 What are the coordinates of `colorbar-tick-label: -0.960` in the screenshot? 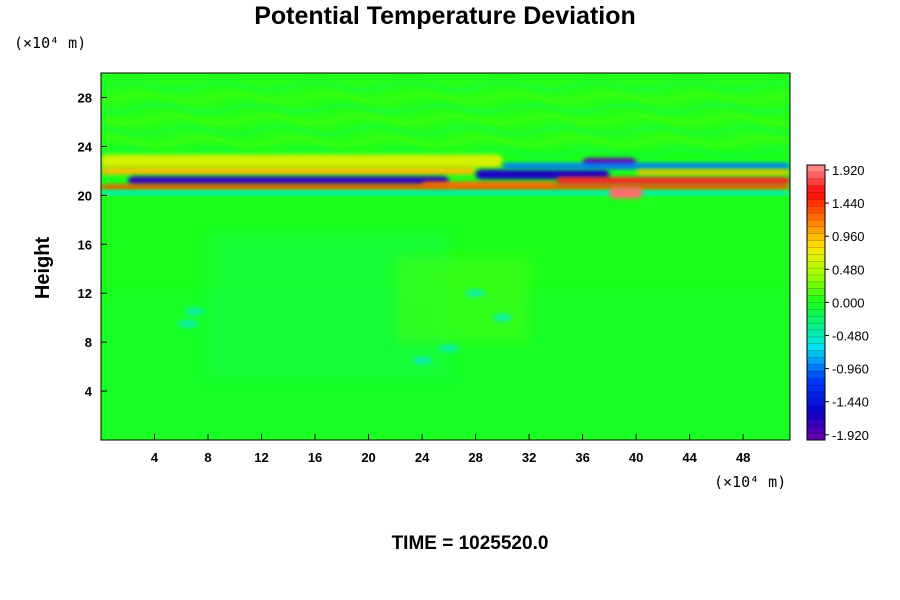 It's located at (850, 369).